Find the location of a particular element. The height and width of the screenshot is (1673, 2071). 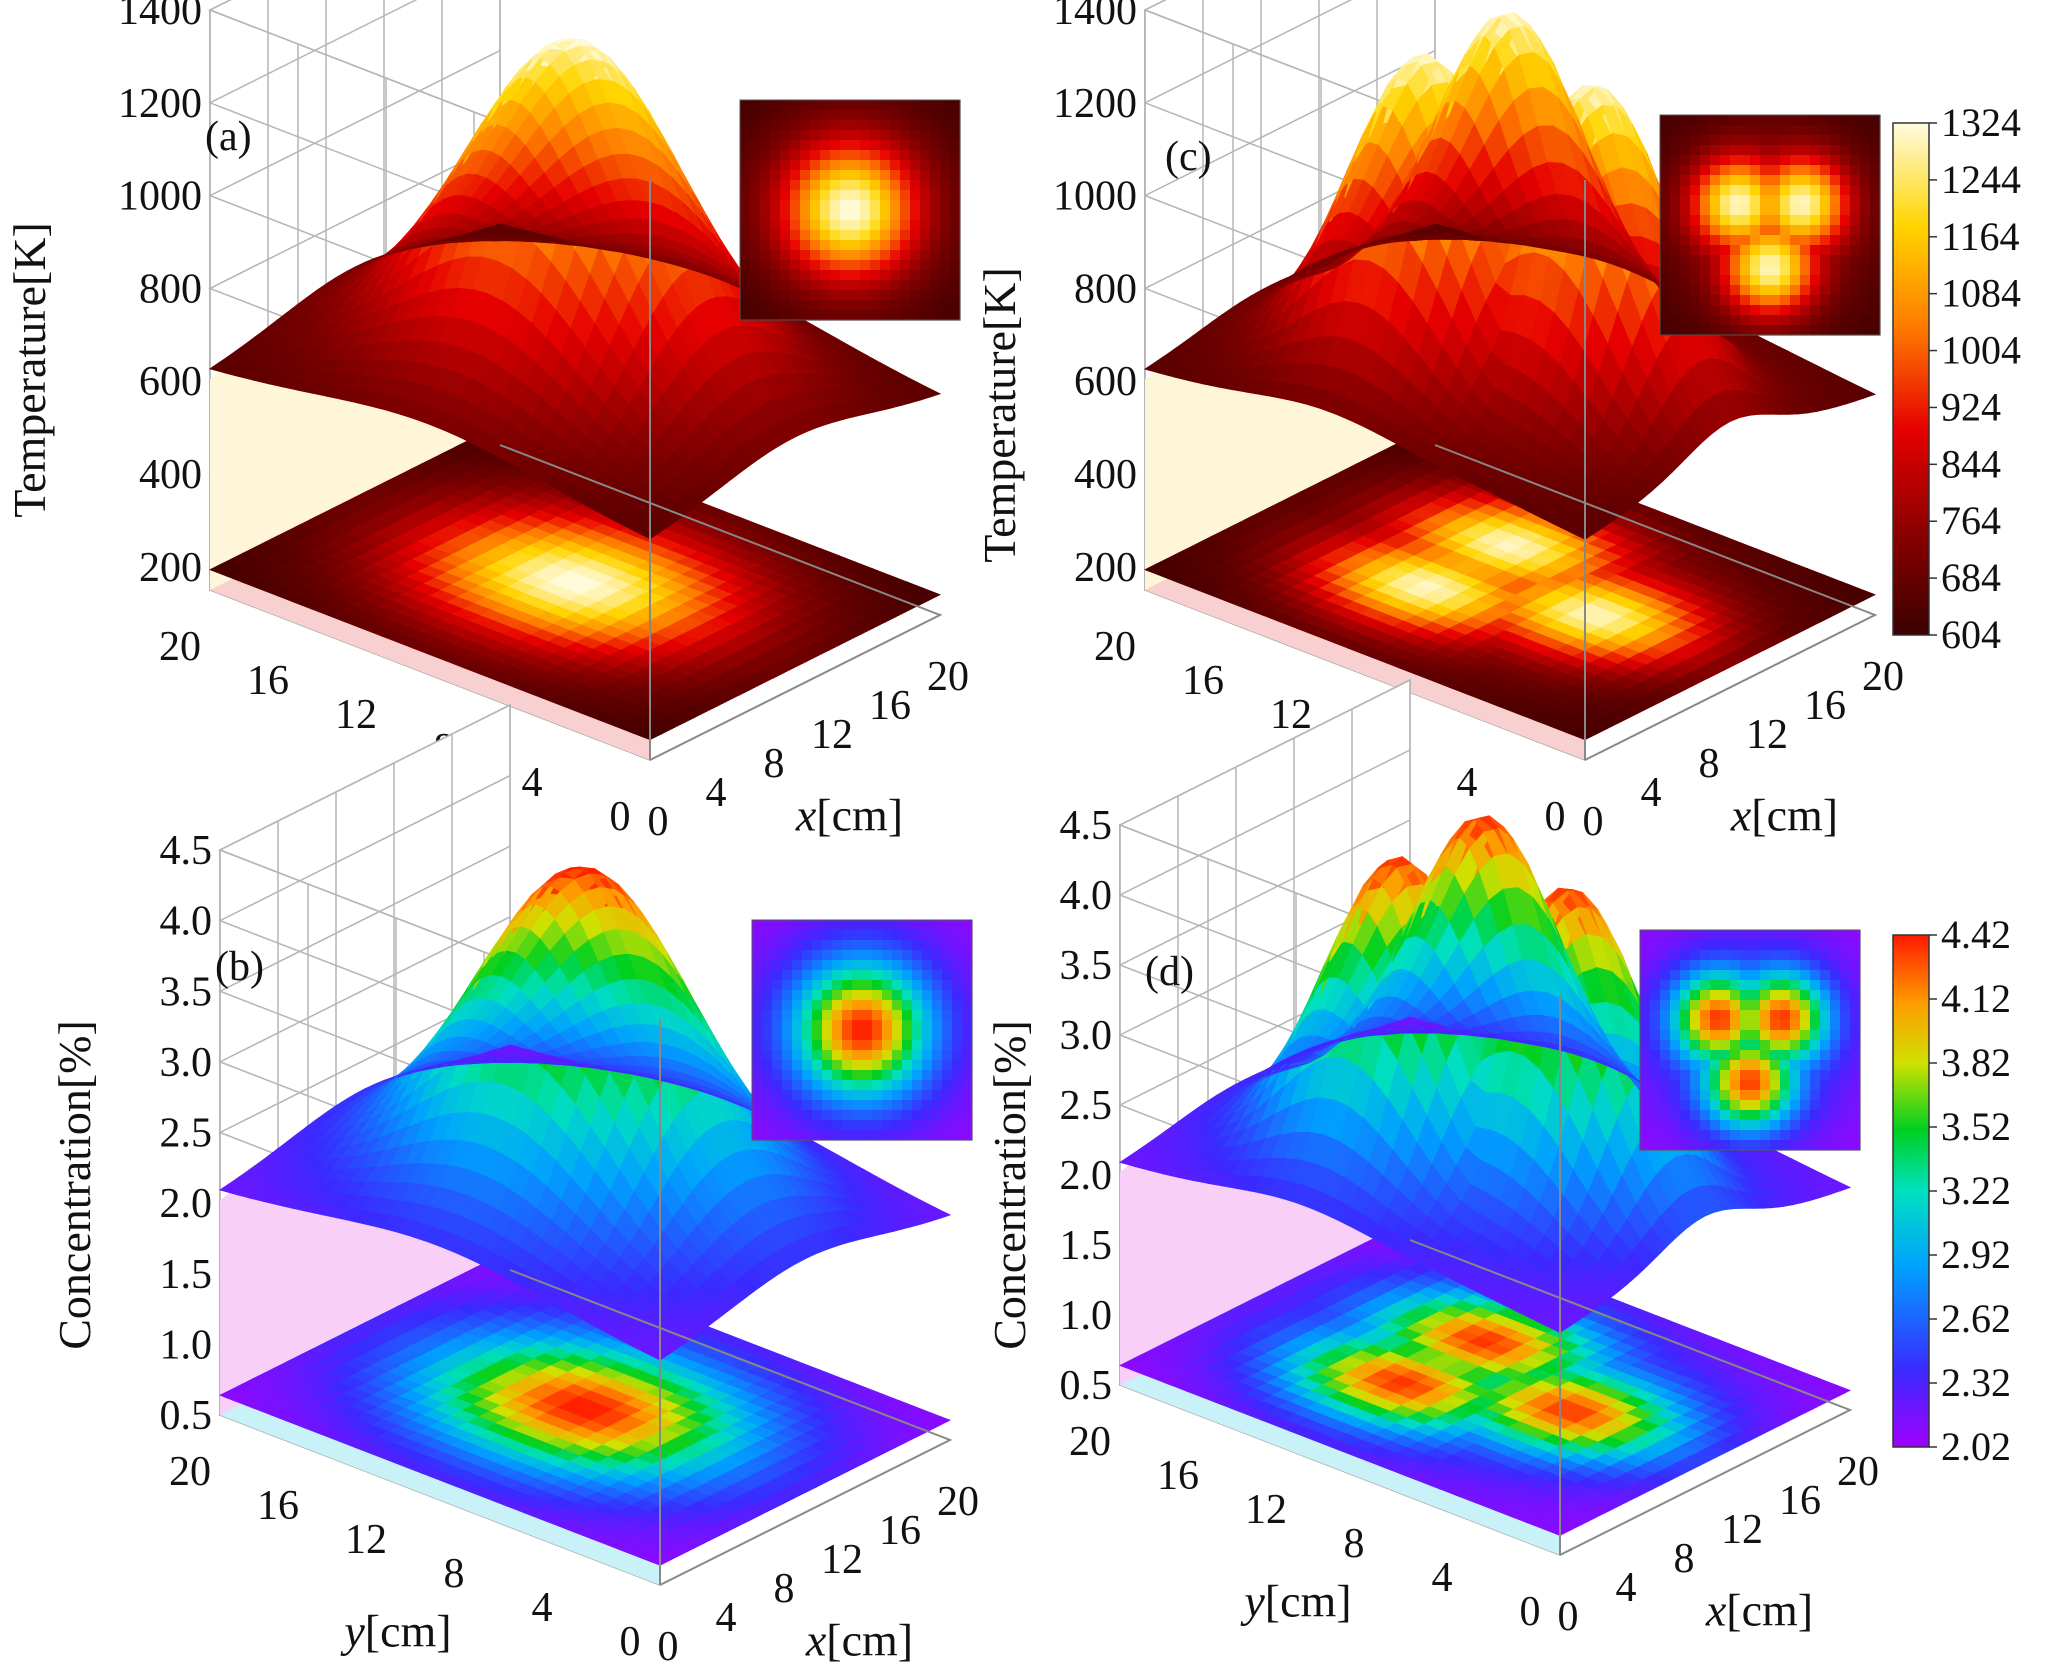

z-tick-label: 1000 is located at coordinates (160, 197).